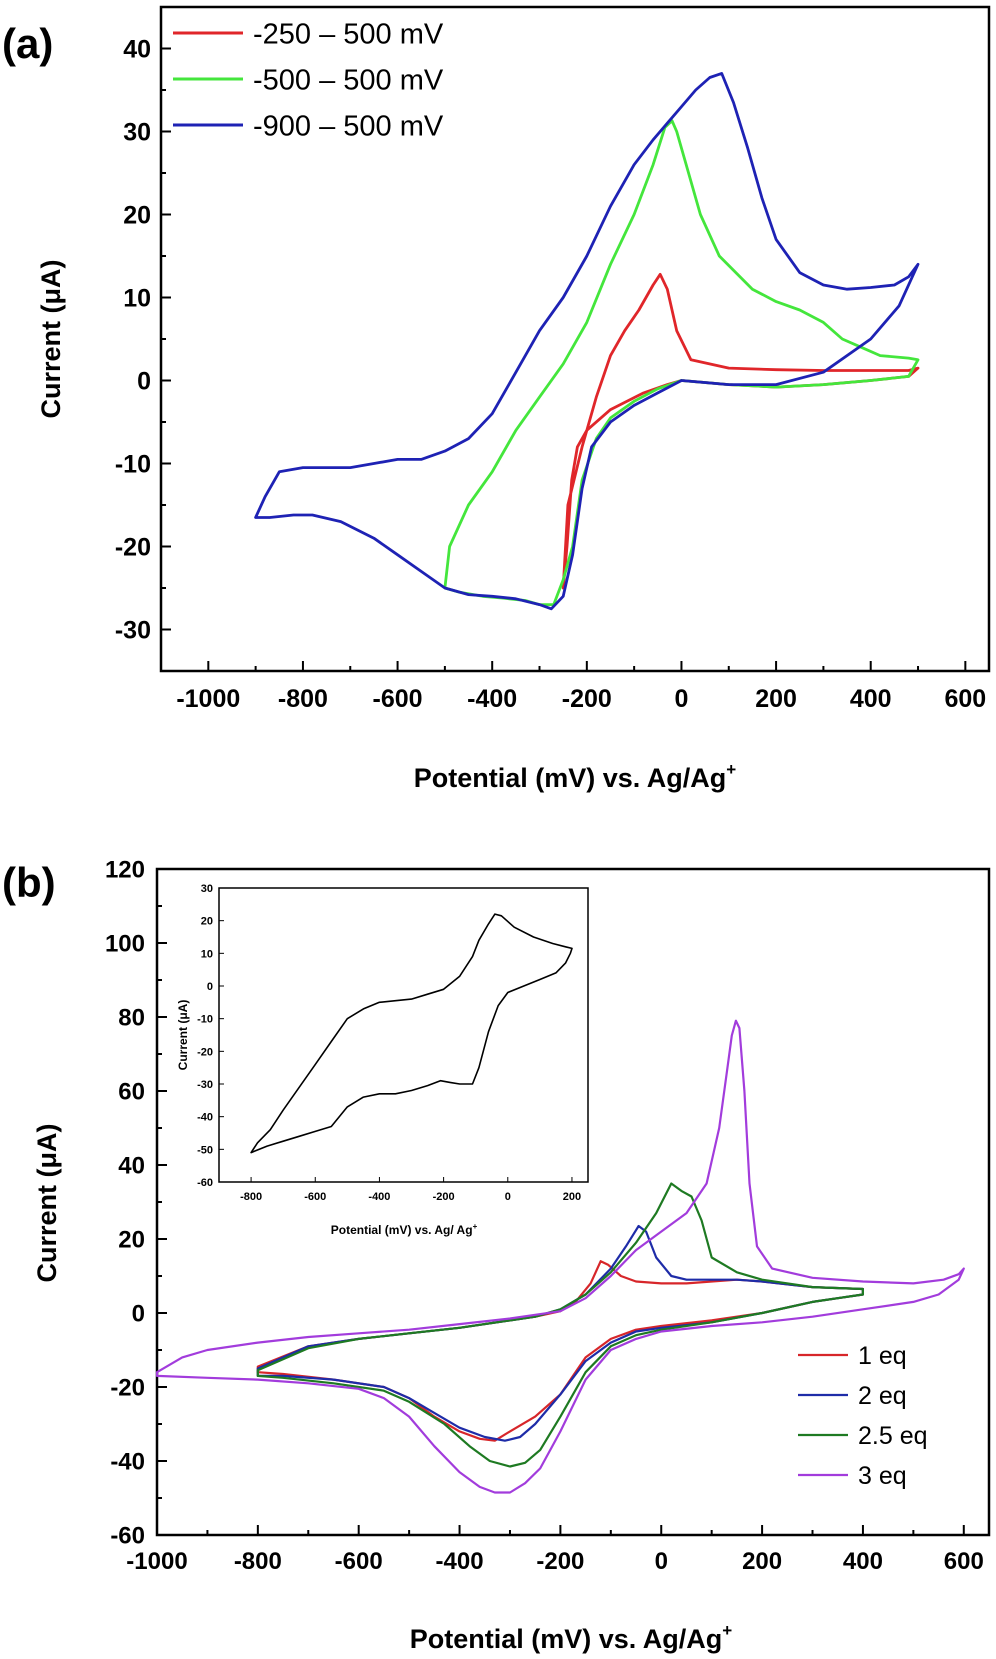 The image size is (996, 1659). I want to click on panel-b-y-tick-label: -60, so click(127, 1536).